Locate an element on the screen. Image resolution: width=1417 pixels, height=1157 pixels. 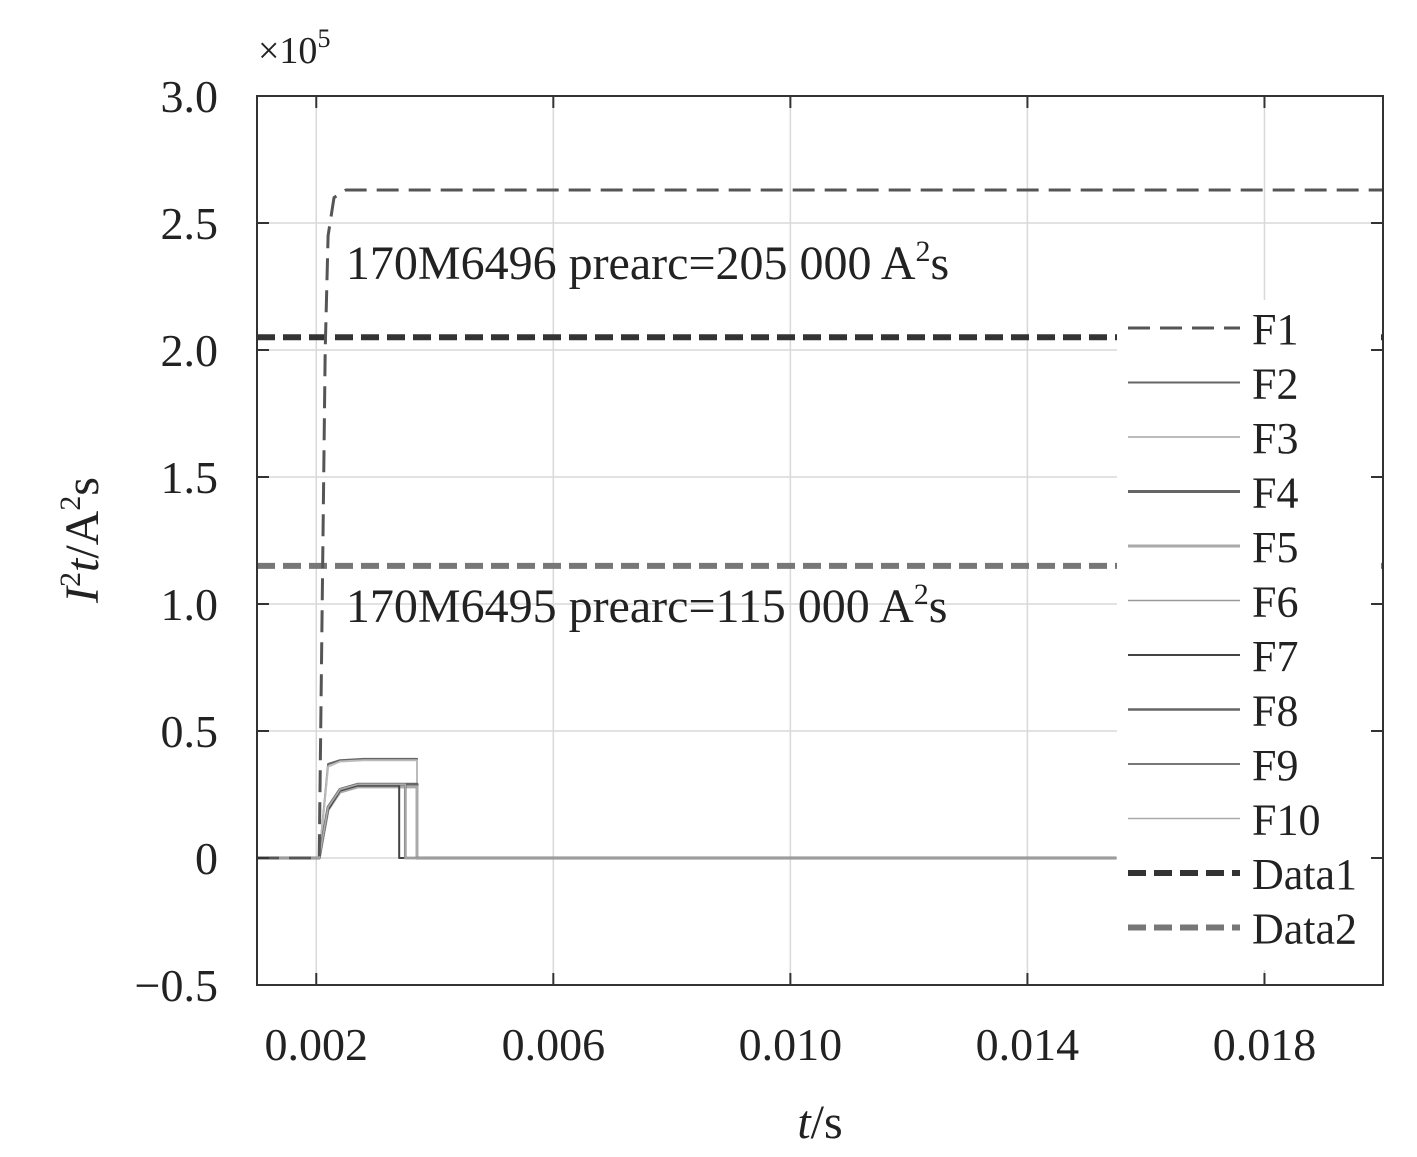
legend-label-f6: F6 is located at coordinates (1275, 602).